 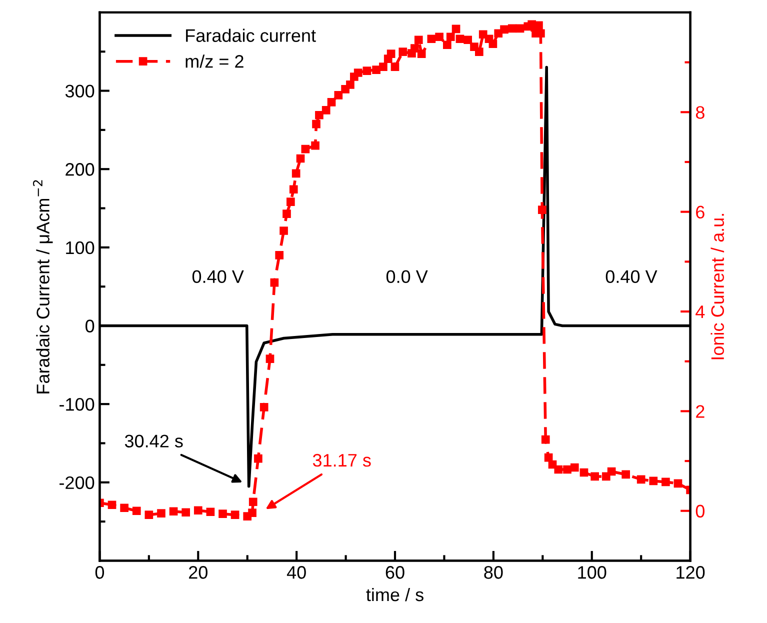 What do you see at coordinates (592, 572) in the screenshot?
I see `x-tick-label: 100` at bounding box center [592, 572].